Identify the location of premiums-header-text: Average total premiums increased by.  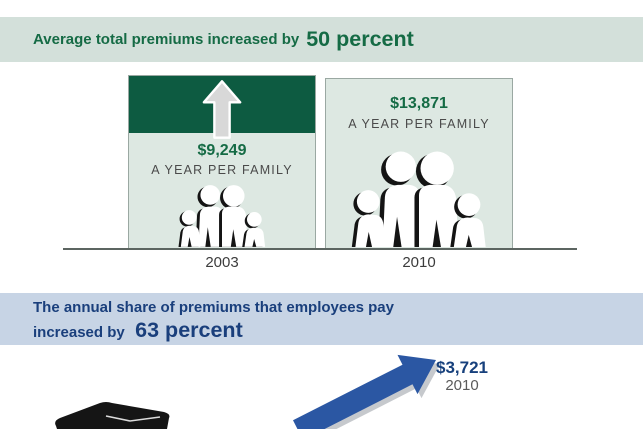
(166, 39).